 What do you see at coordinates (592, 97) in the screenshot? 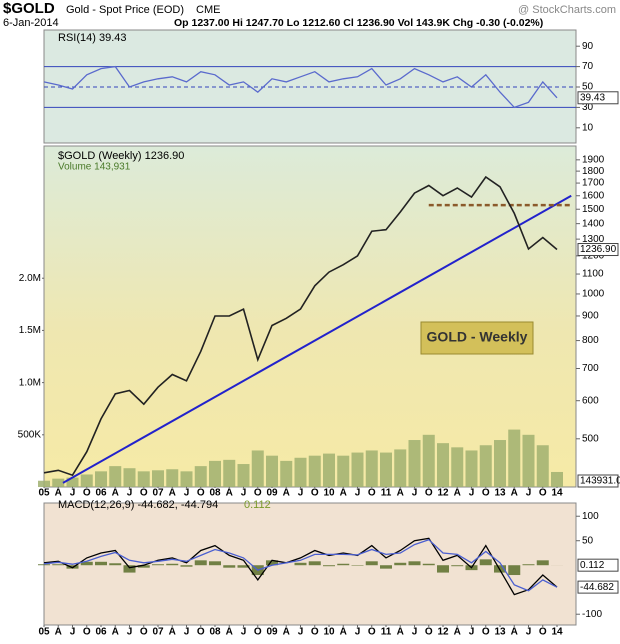
I see `value-label: 39.43` at bounding box center [592, 97].